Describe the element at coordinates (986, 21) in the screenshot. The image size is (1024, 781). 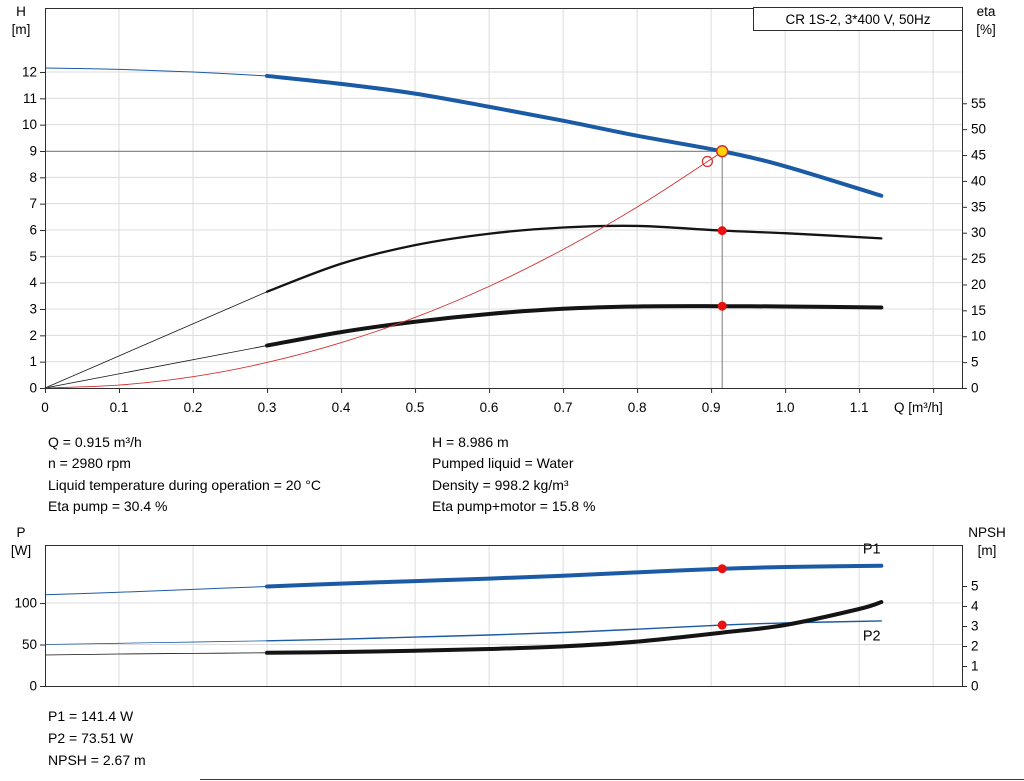
I see `eta-axis-title: eta [%]` at that location.